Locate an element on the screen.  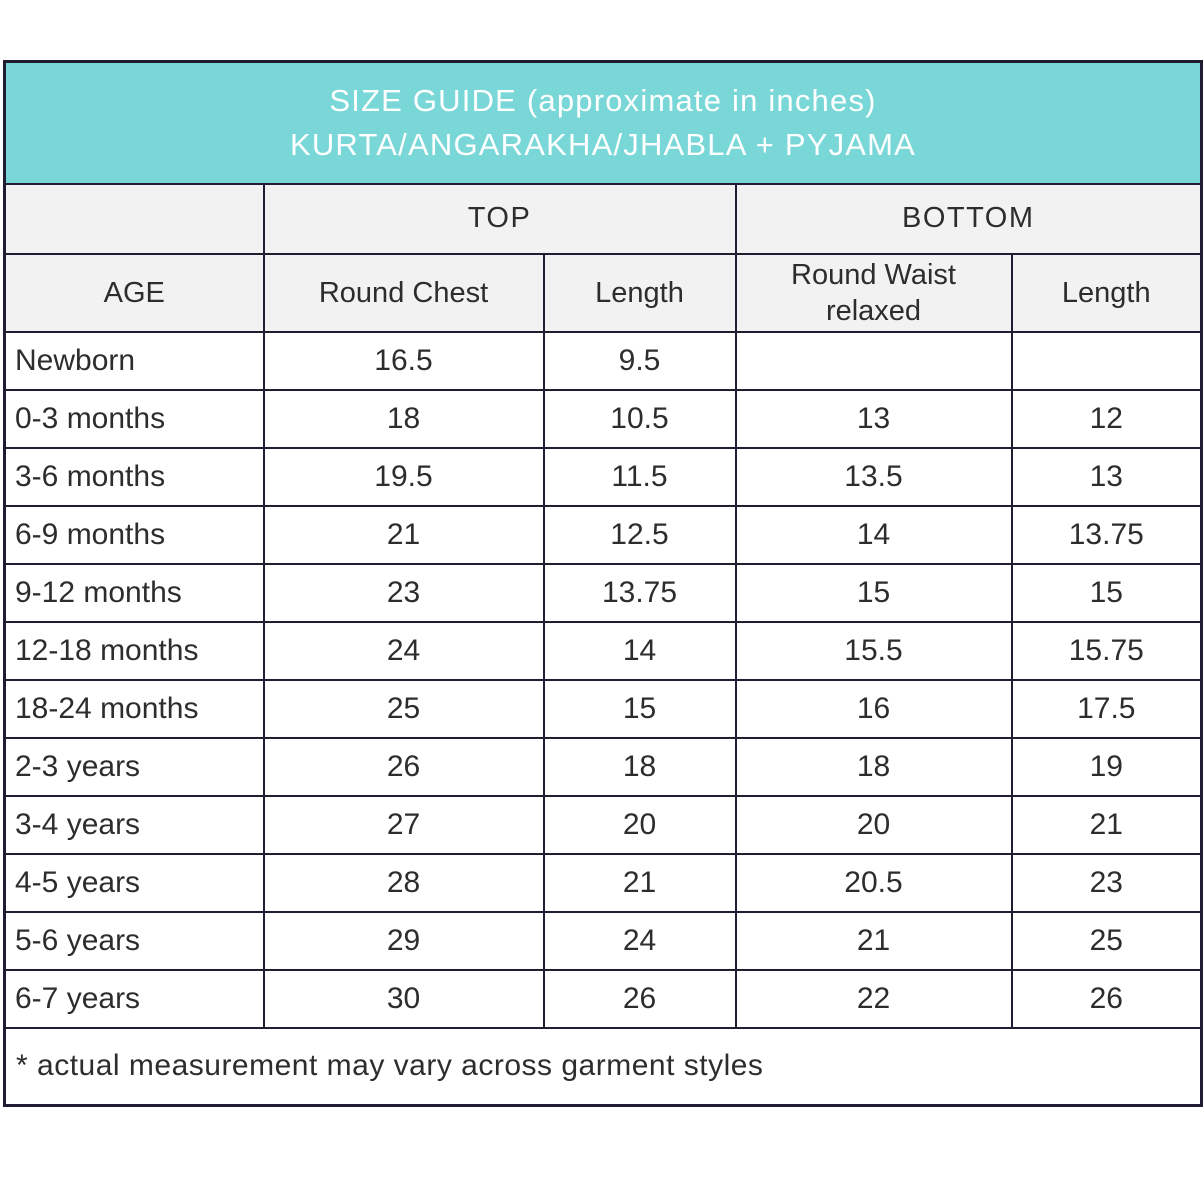
age-cell: 5-6 years is located at coordinates (134, 940).